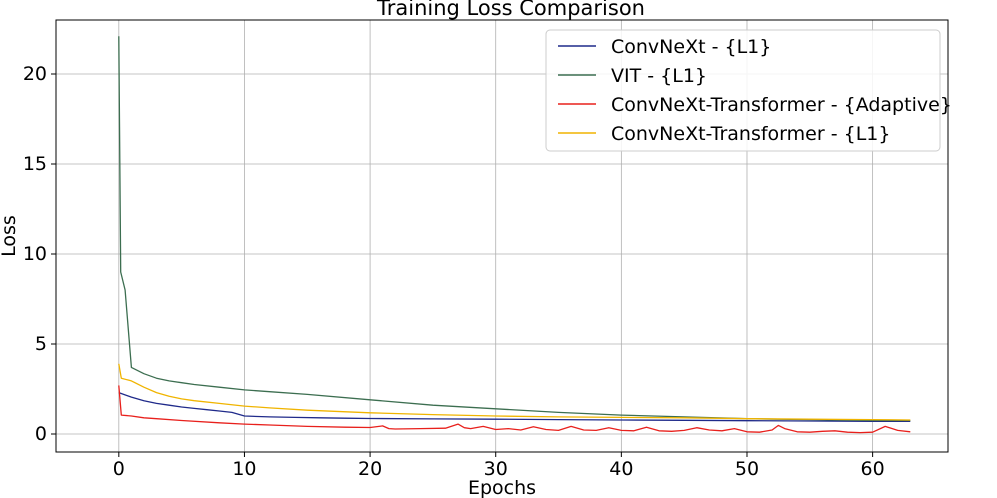 This screenshot has width=997, height=498. What do you see at coordinates (10, 236) in the screenshot?
I see `y-axis-label: Loss` at bounding box center [10, 236].